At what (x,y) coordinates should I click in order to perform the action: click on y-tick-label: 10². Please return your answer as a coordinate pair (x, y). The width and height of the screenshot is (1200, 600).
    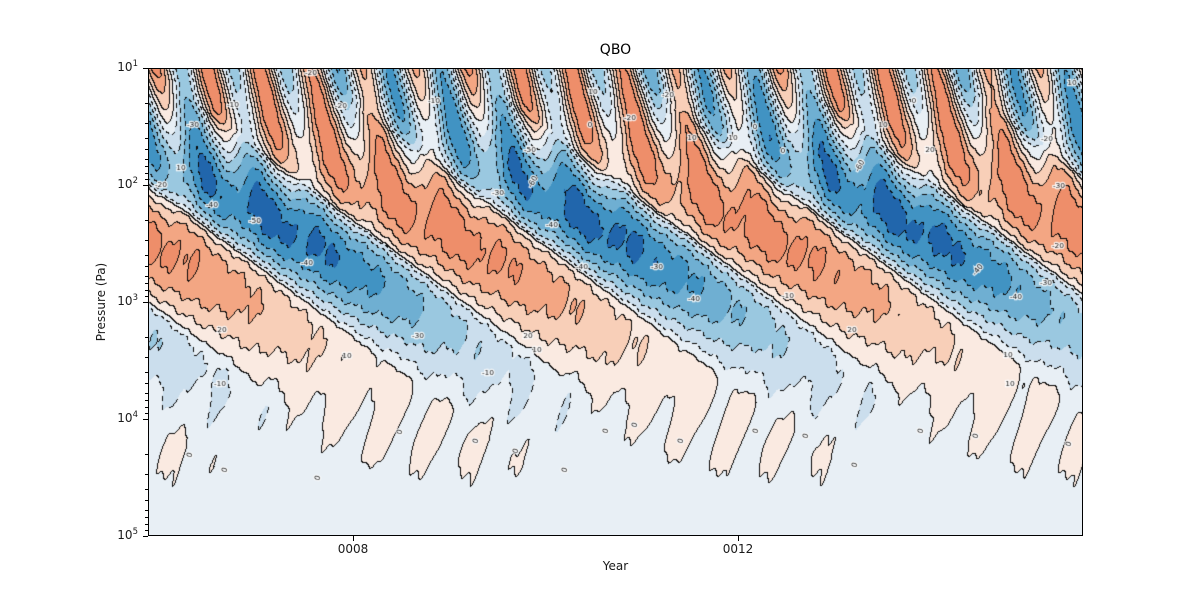
    Looking at the image, I should click on (127, 183).